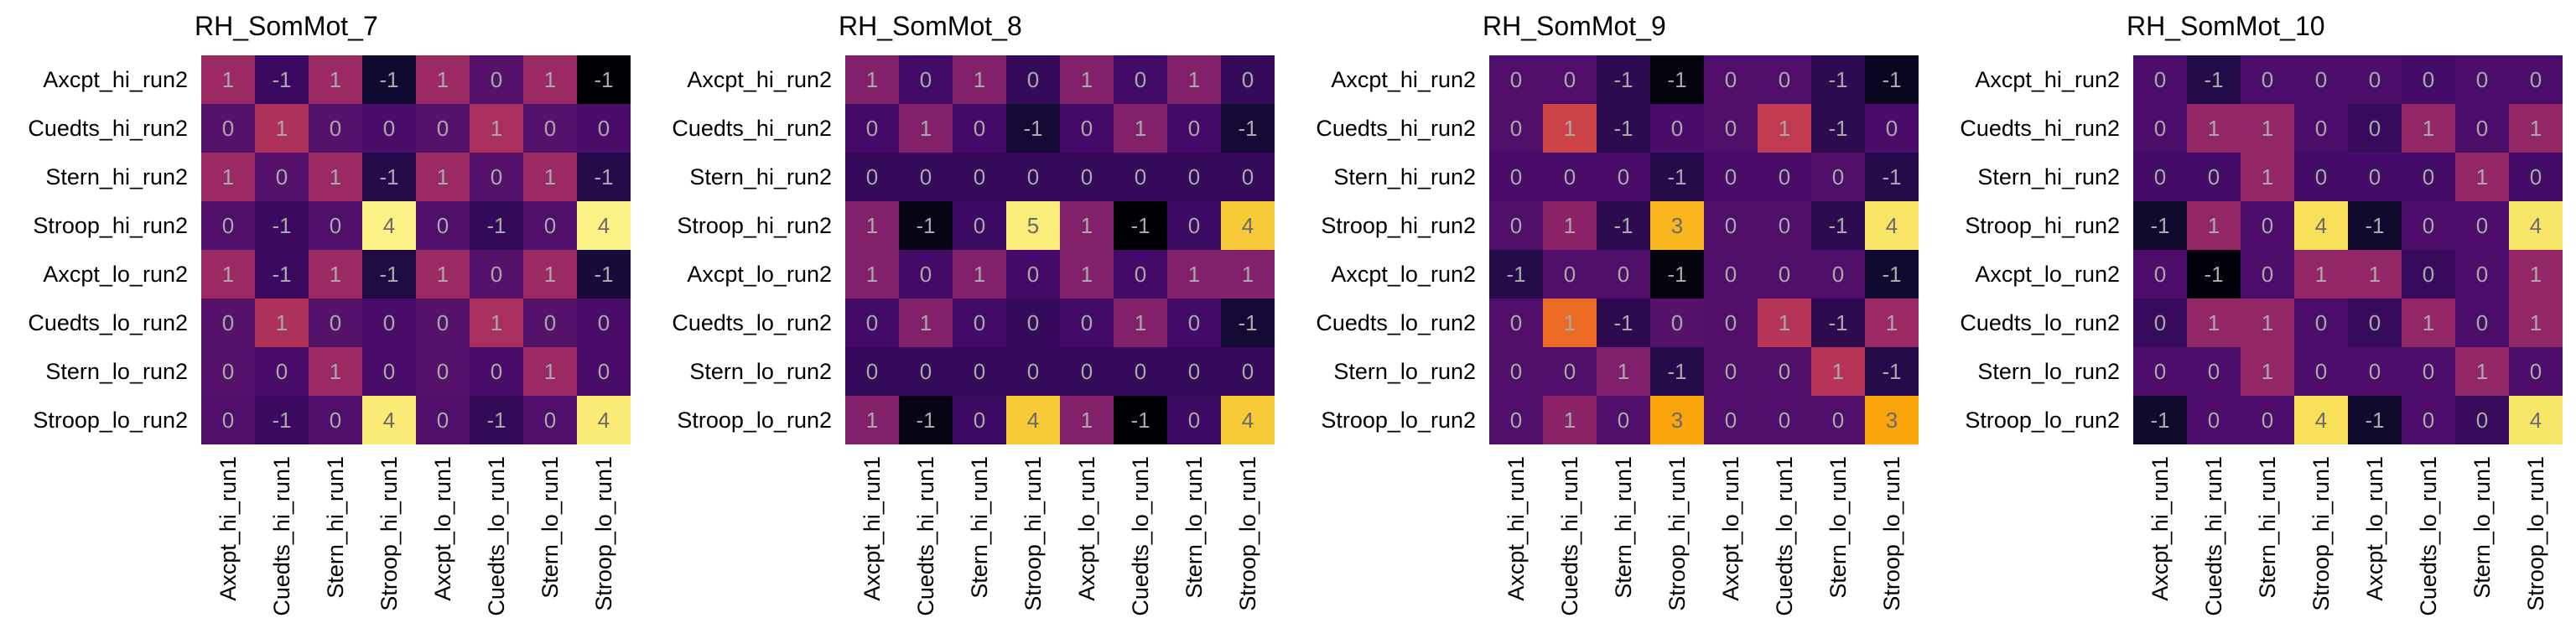 The image size is (2576, 644). Describe the element at coordinates (2042, 420) in the screenshot. I see `row-tick-label: Stroop_lo_run2` at that location.